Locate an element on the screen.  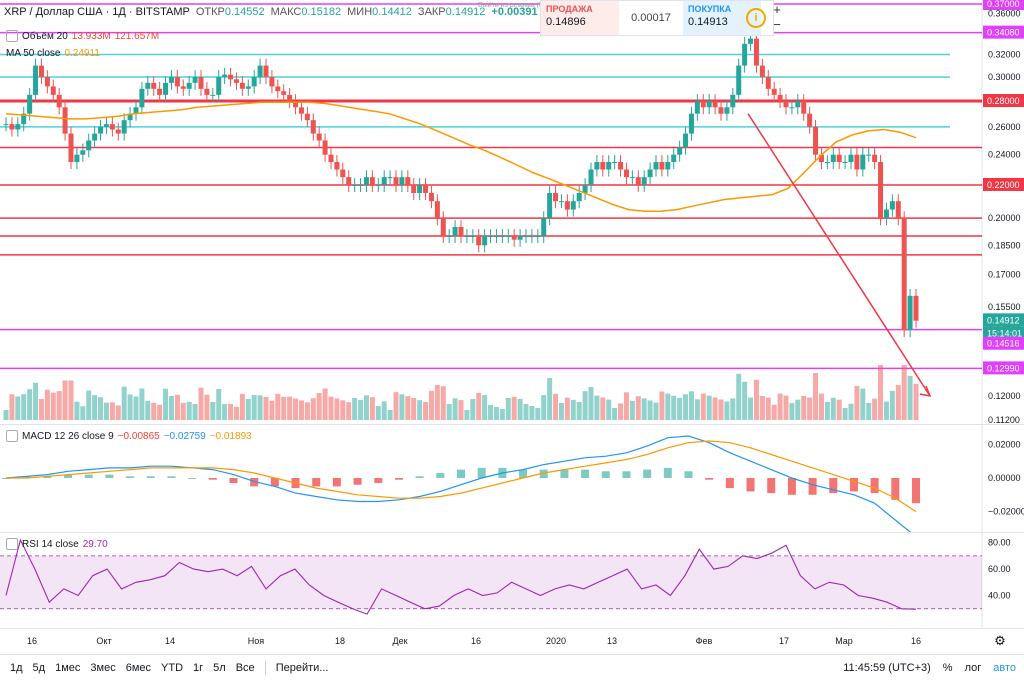
info-icon: i is located at coordinates (756, 18).